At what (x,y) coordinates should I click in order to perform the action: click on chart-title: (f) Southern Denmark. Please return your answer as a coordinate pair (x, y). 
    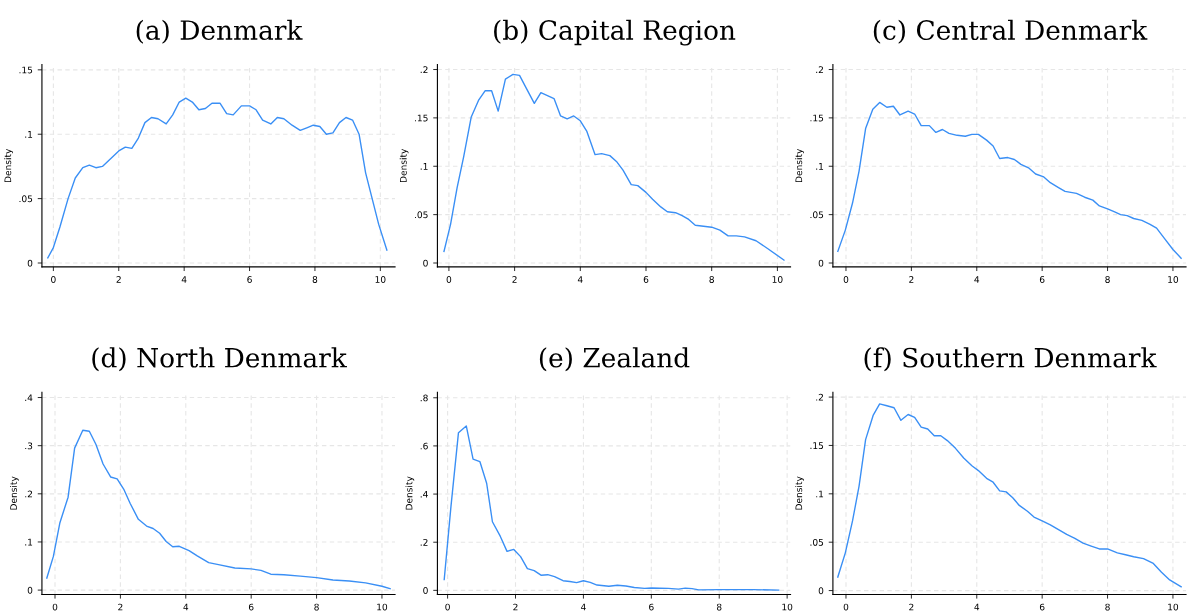
    Looking at the image, I should click on (1010, 359).